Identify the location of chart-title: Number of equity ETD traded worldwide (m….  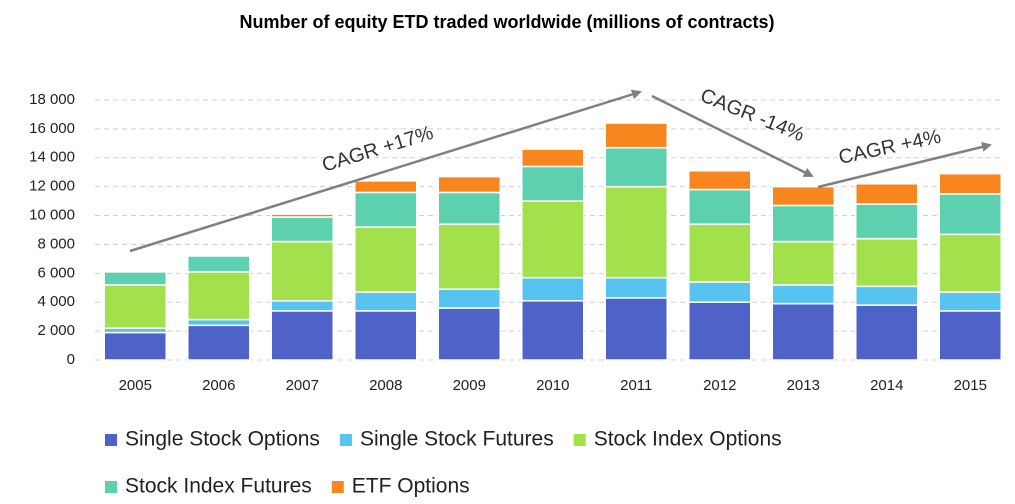
(506, 22).